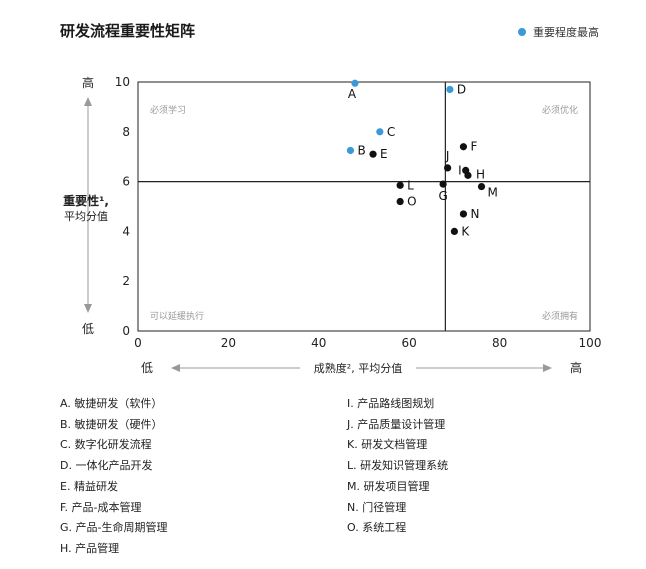 The width and height of the screenshot is (646, 569). I want to click on x-tick-label: 0, so click(138, 343).